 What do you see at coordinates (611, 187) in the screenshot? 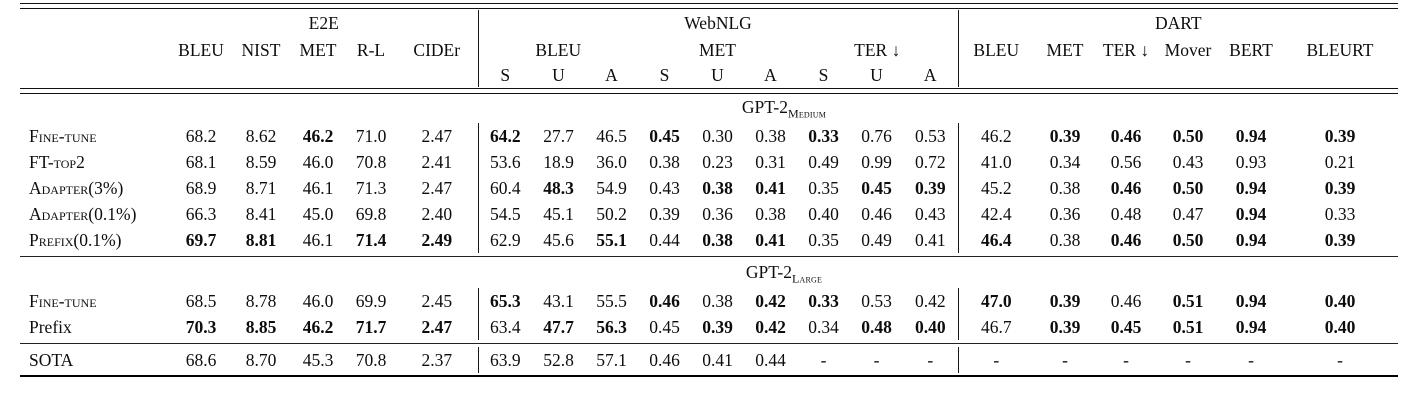
I see `table-cell: 54.9` at bounding box center [611, 187].